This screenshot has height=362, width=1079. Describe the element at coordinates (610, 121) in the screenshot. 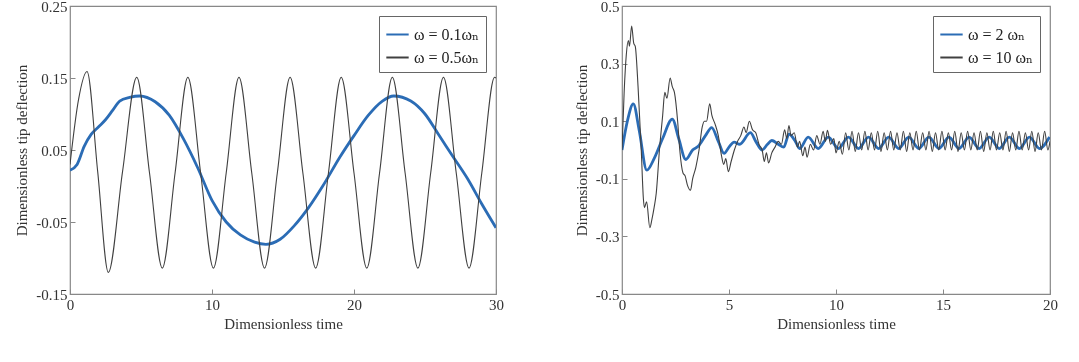

I see `y-tick-label: 0.1` at that location.